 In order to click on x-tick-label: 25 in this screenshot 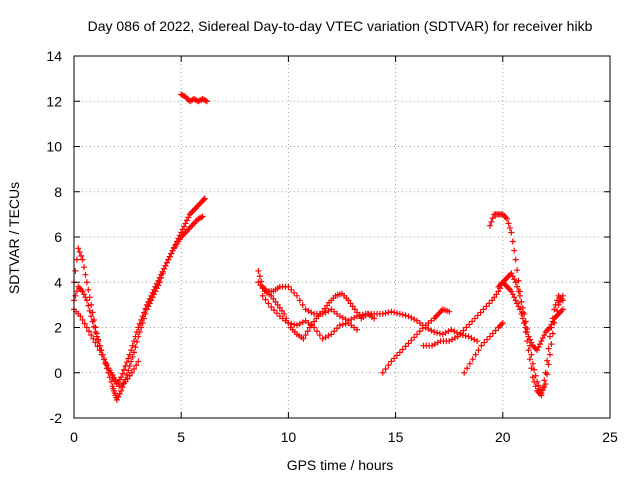, I will do `click(610, 437)`.